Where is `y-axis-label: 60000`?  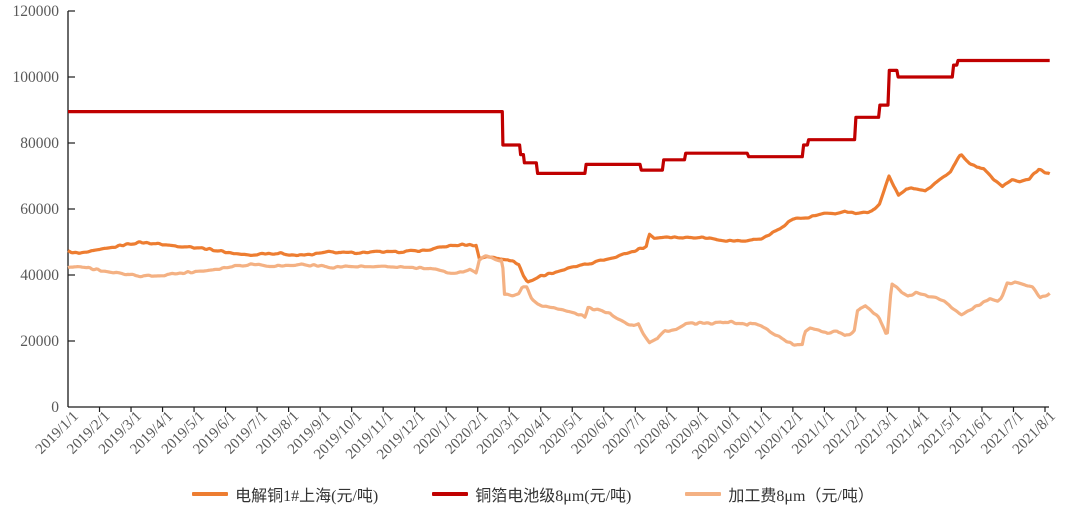
y-axis-label: 60000 is located at coordinates (39, 209).